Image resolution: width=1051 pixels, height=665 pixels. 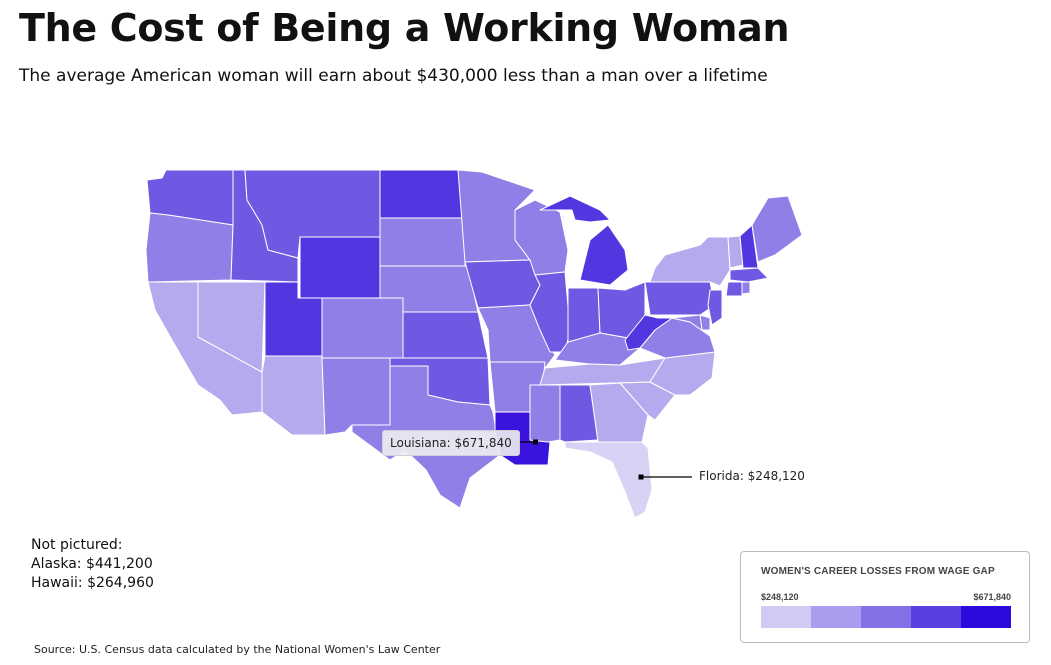 I want to click on state-AZ, so click(x=293, y=395).